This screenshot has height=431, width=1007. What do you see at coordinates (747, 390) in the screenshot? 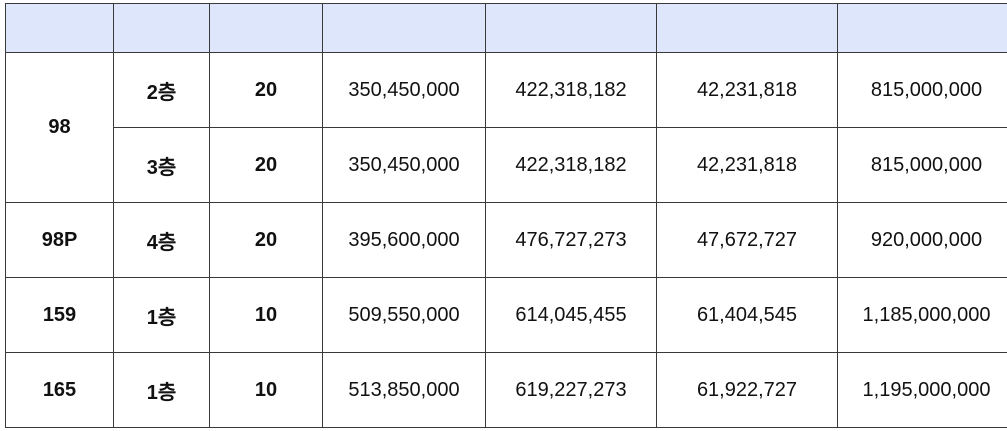
I see `value-cell-3: 61,922,727` at bounding box center [747, 390].